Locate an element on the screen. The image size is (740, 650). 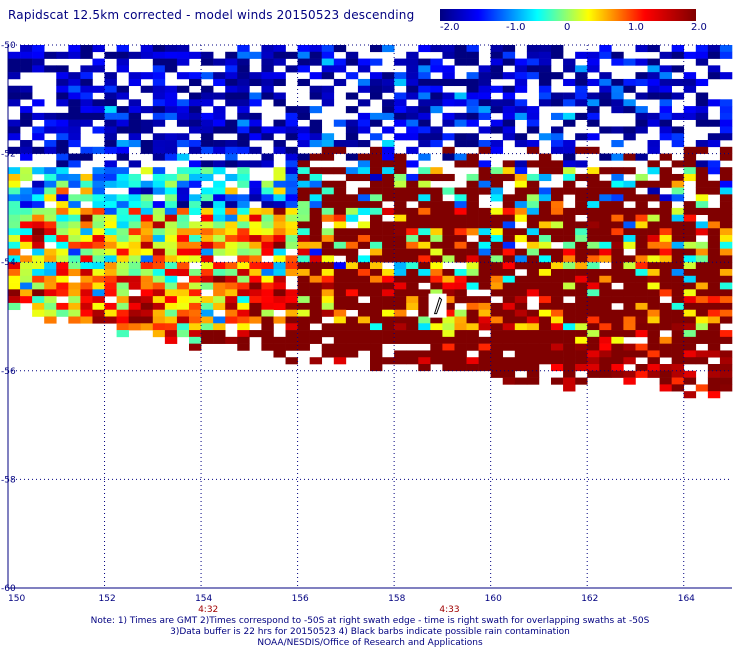
x-tick-label: 164 is located at coordinates (686, 599).